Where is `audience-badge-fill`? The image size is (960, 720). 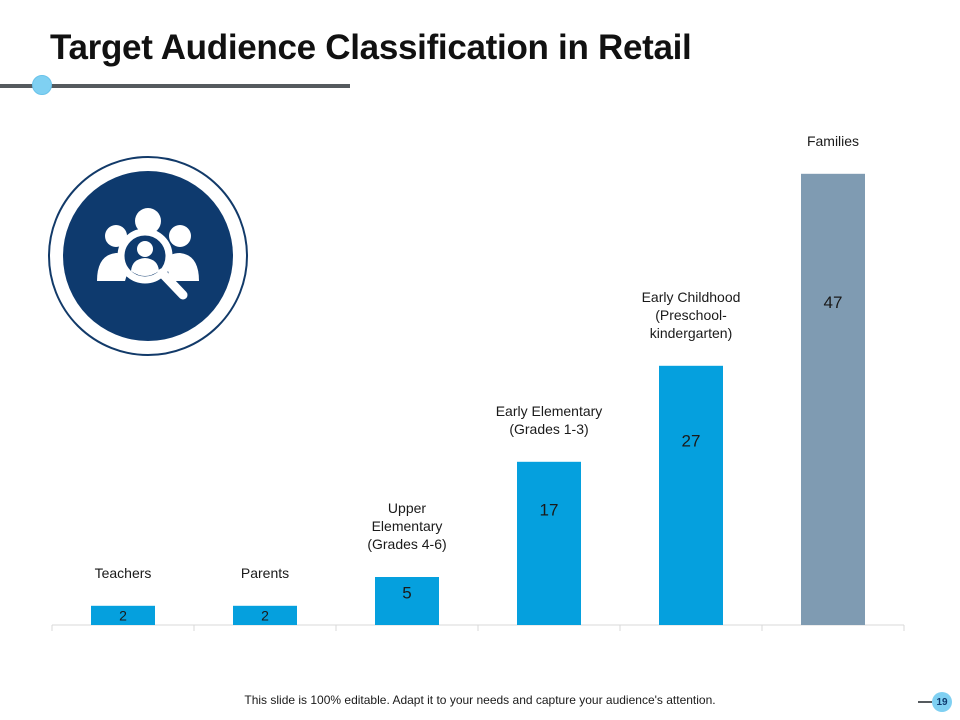 audience-badge-fill is located at coordinates (148, 256).